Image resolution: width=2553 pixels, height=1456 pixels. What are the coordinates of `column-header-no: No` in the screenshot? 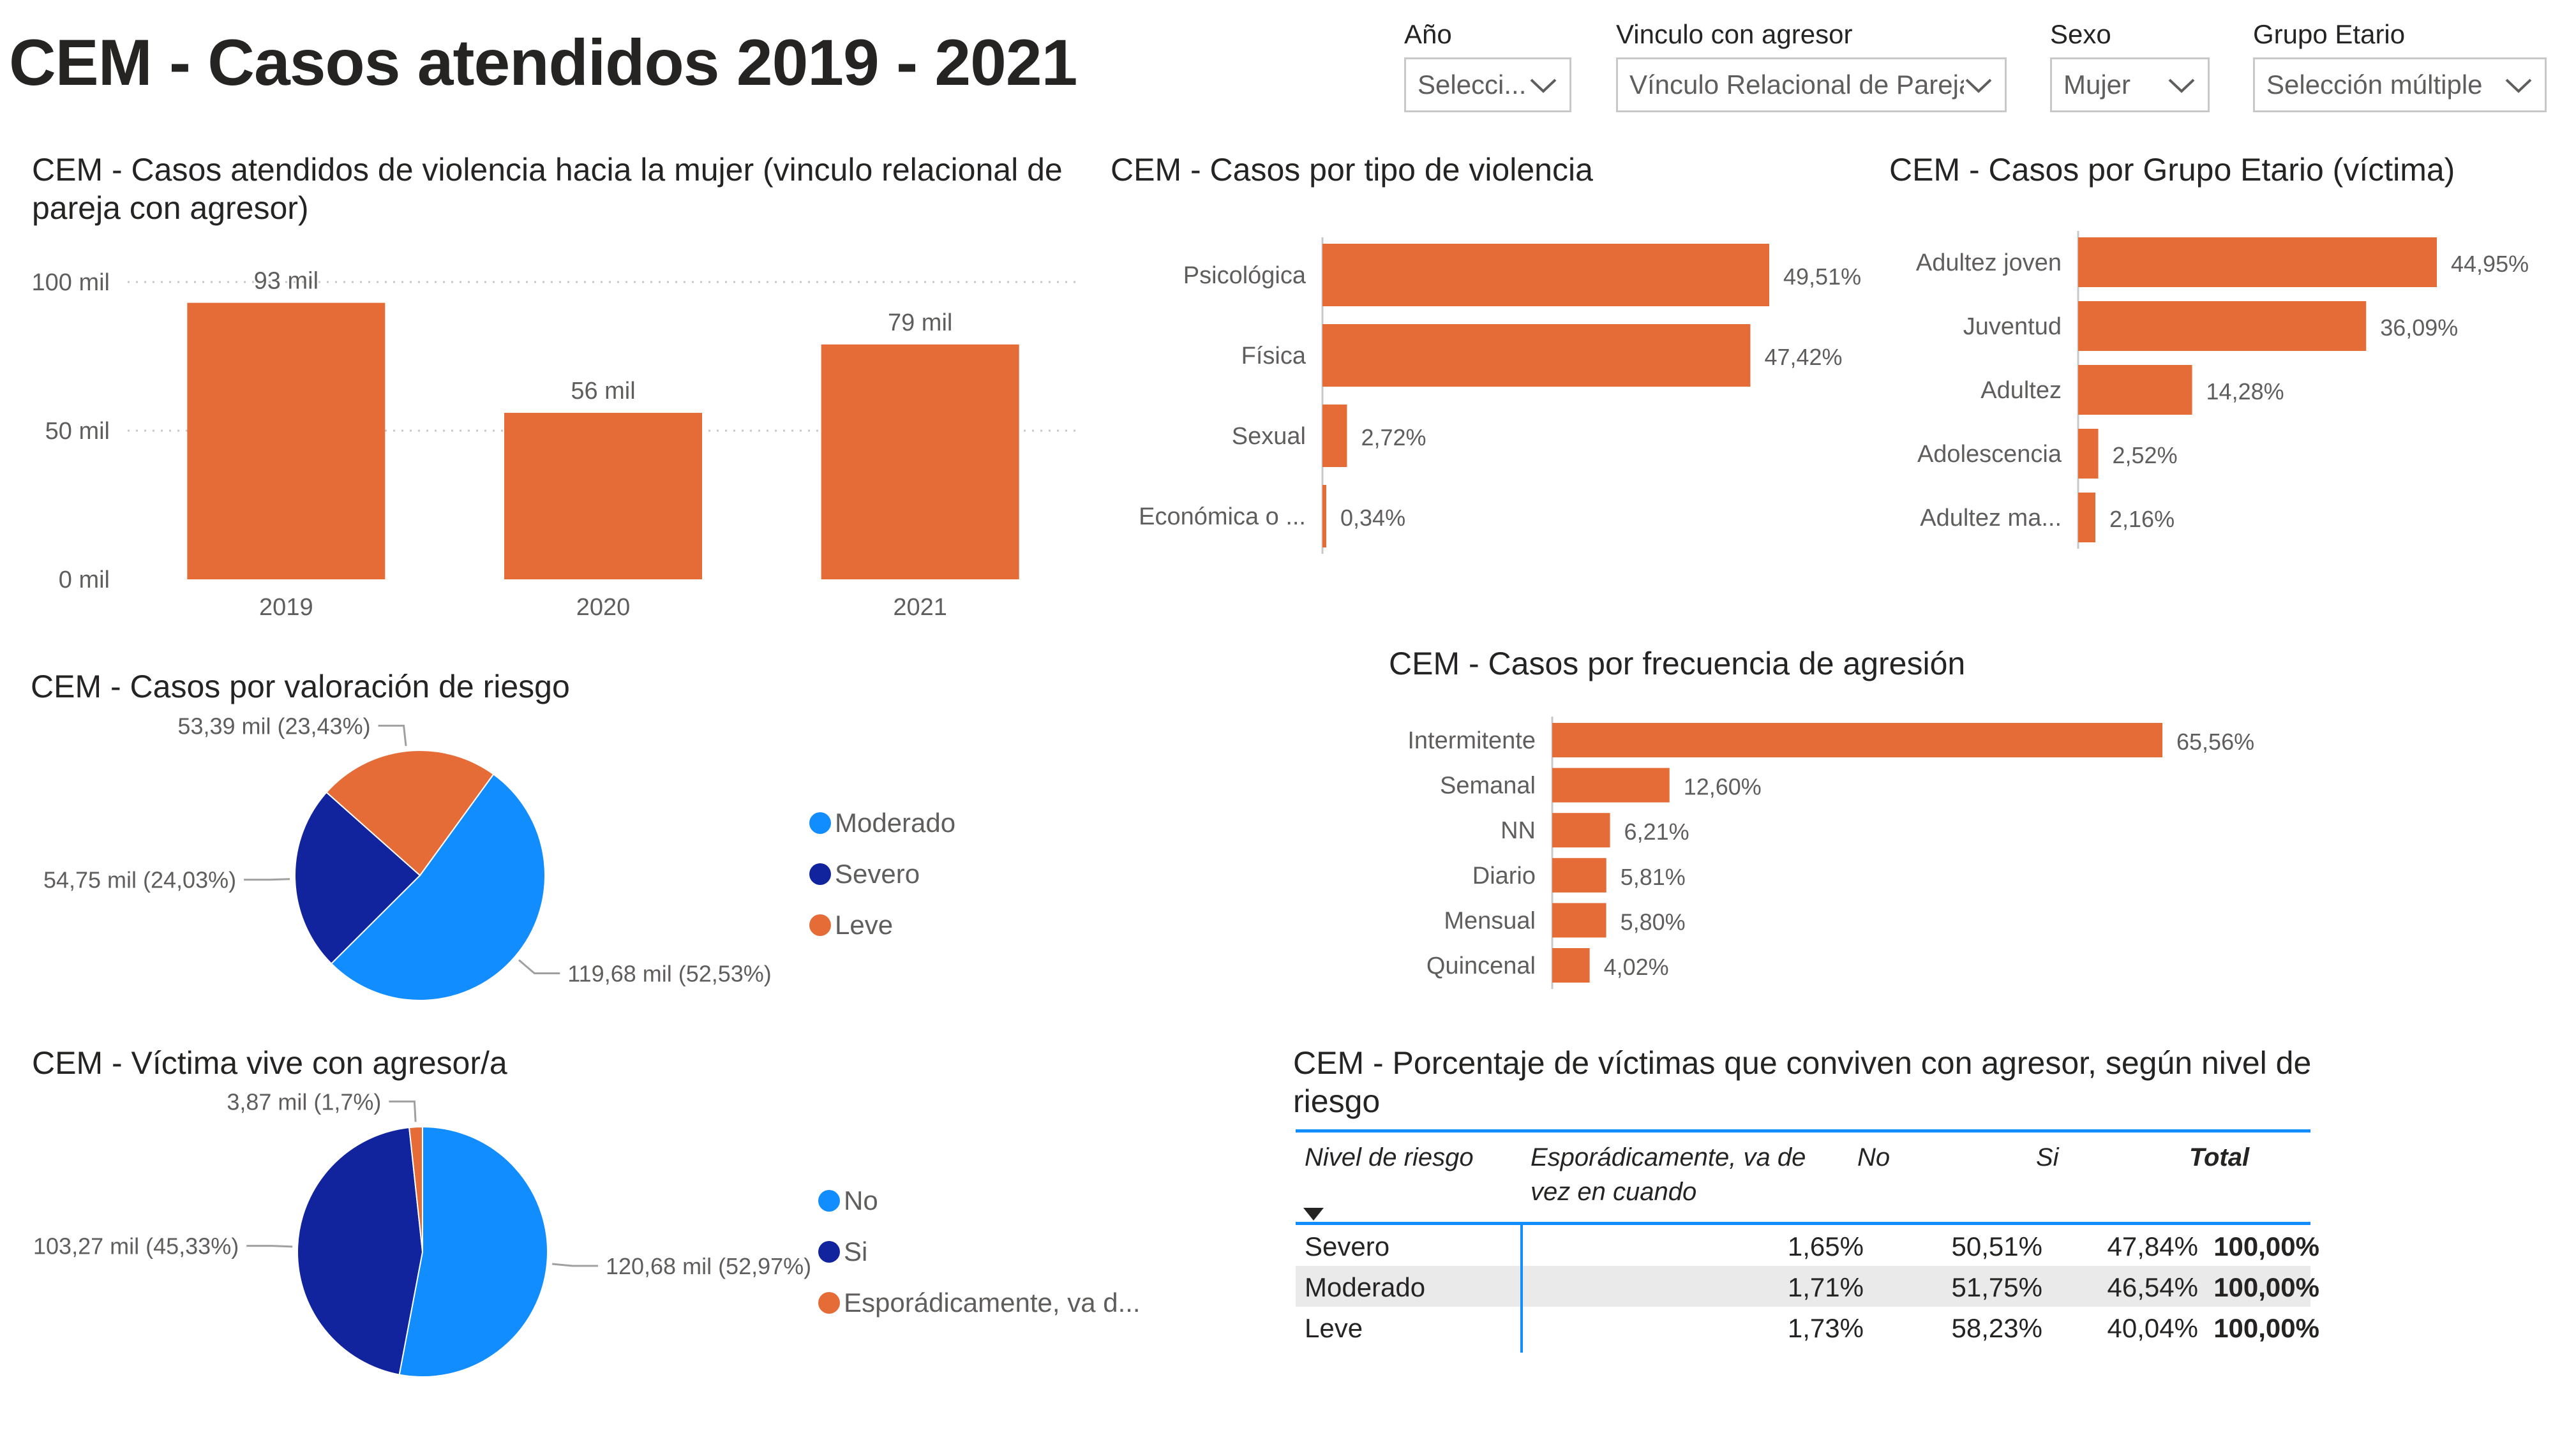 It's located at (1873, 1157).